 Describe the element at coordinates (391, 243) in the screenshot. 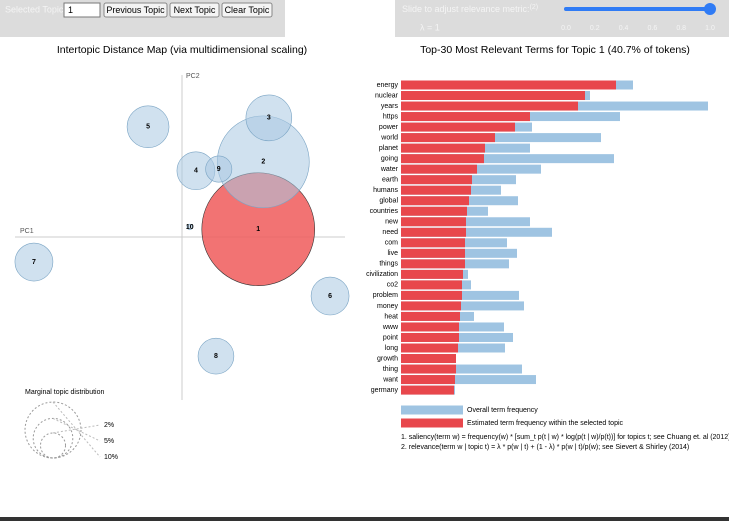

I see `term-label: com` at that location.